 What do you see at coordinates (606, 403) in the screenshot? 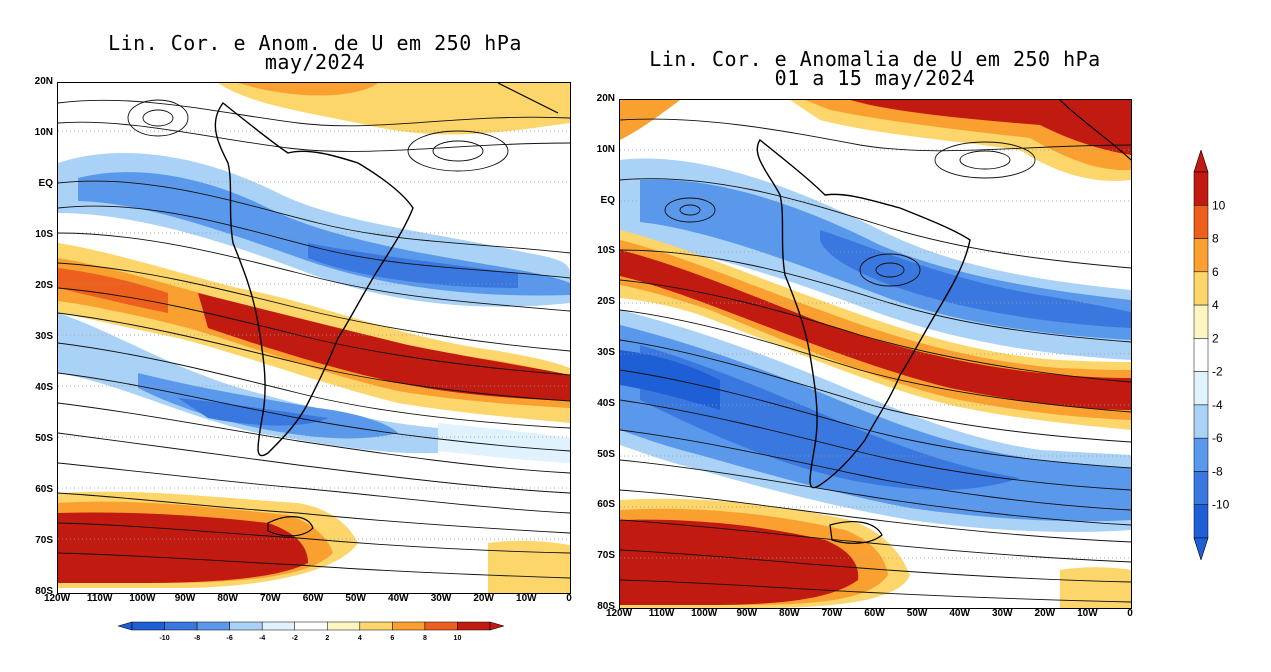
I see `map2-lat-label: 40S` at bounding box center [606, 403].